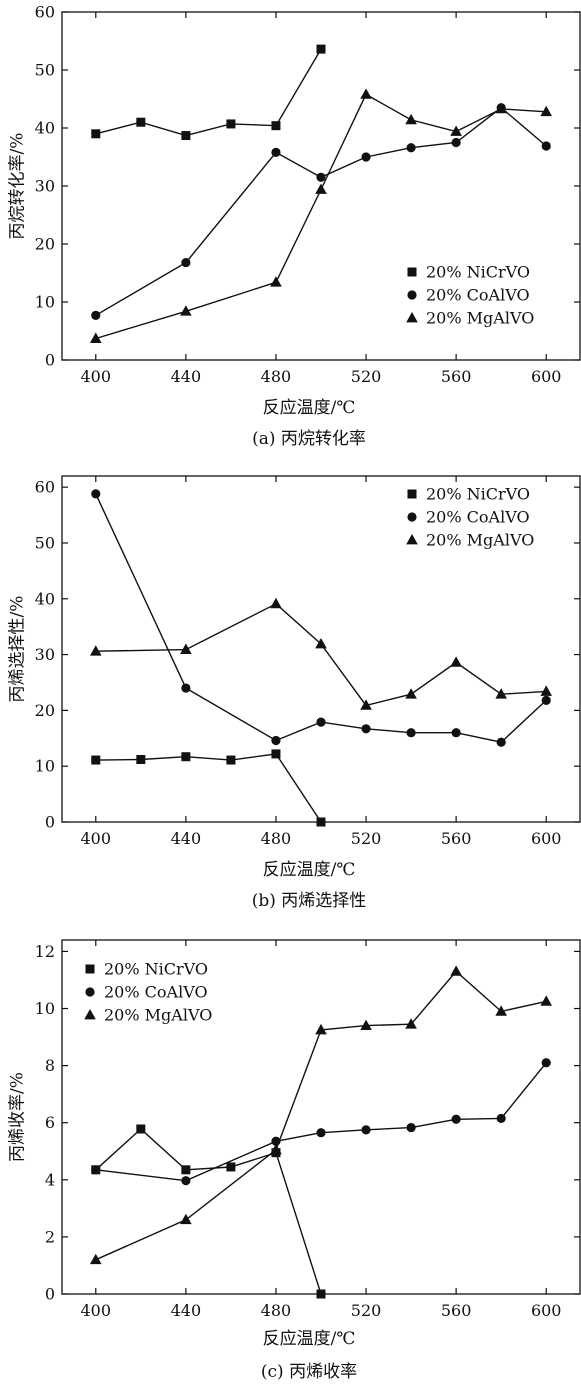 The image size is (581, 1385). Describe the element at coordinates (18, 186) in the screenshot. I see `y-axis-label: 丙烷转化率/%` at that location.